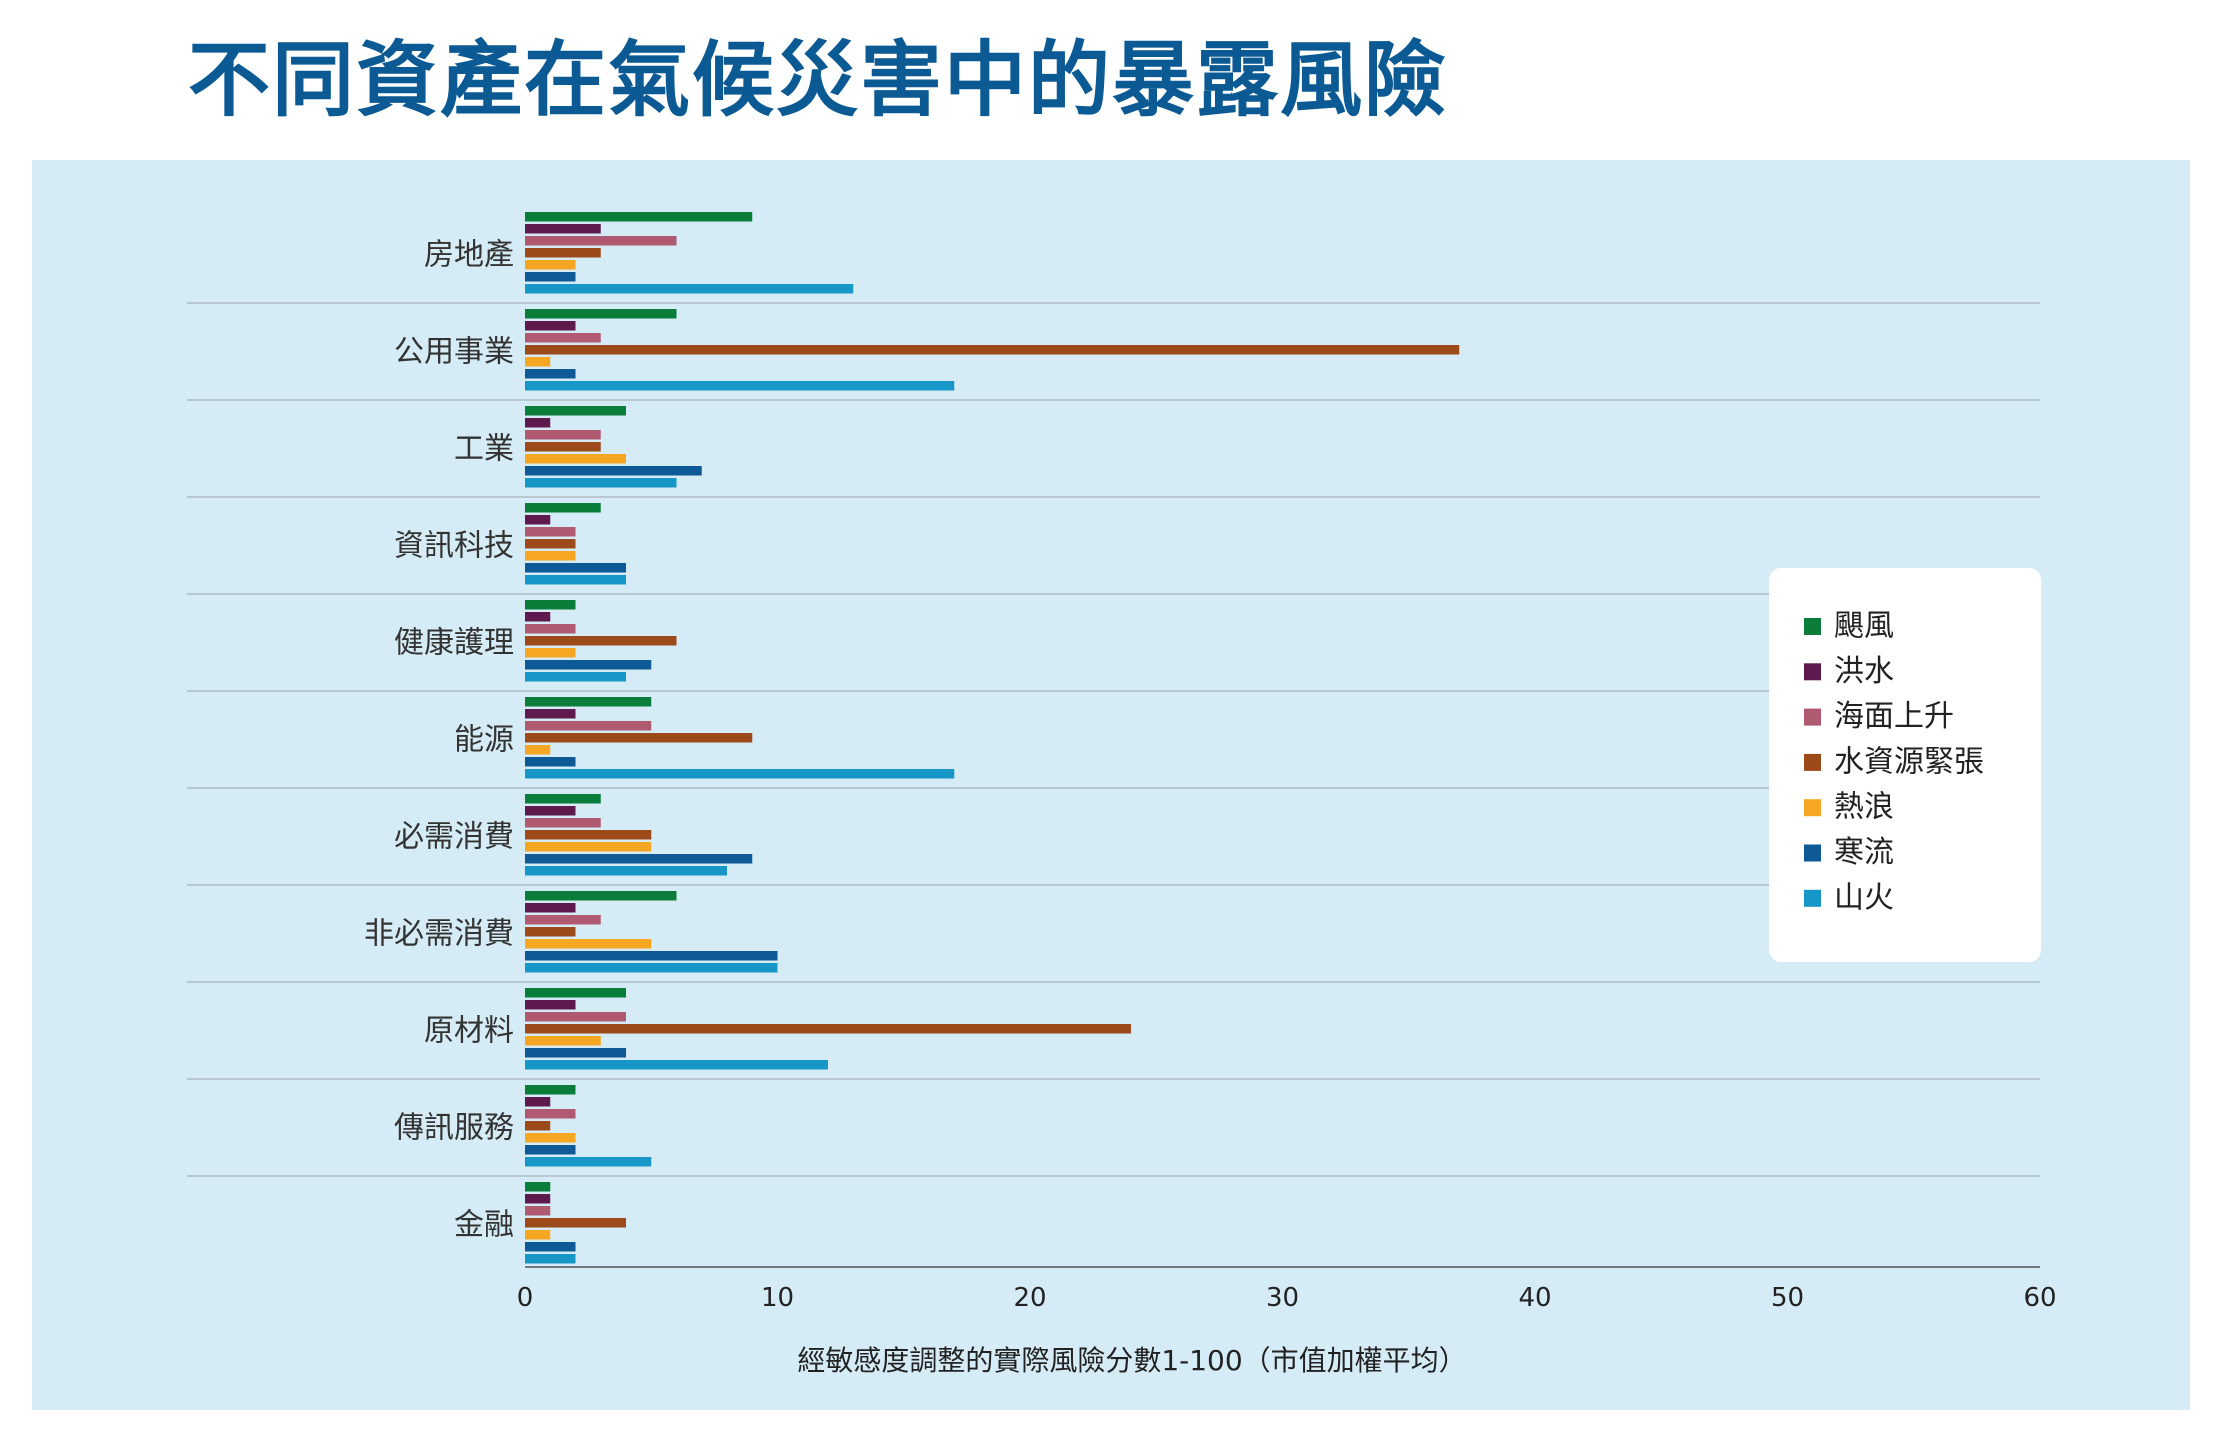 The image size is (2220, 1445). What do you see at coordinates (439, 934) in the screenshot?
I see `category-label: 非必需消費` at bounding box center [439, 934].